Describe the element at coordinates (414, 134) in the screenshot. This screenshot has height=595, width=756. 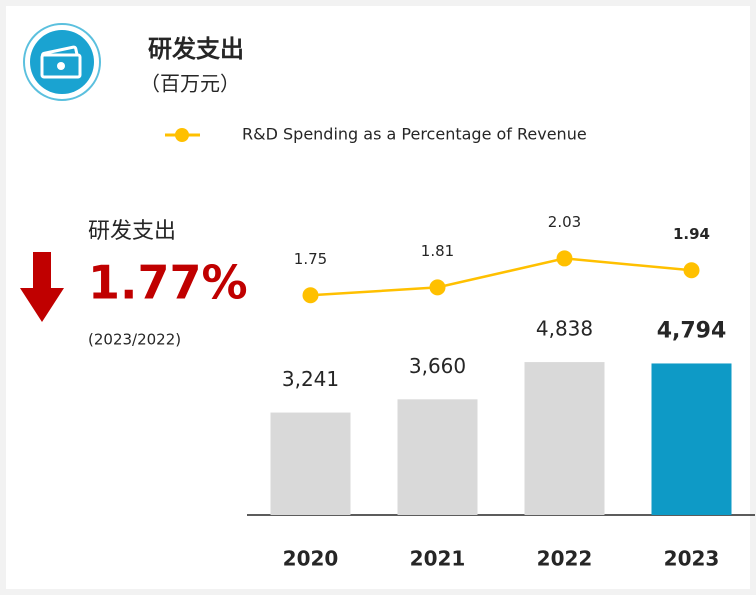
I see `legend-label: R&D Spending as a Percentage of Revenue` at that location.